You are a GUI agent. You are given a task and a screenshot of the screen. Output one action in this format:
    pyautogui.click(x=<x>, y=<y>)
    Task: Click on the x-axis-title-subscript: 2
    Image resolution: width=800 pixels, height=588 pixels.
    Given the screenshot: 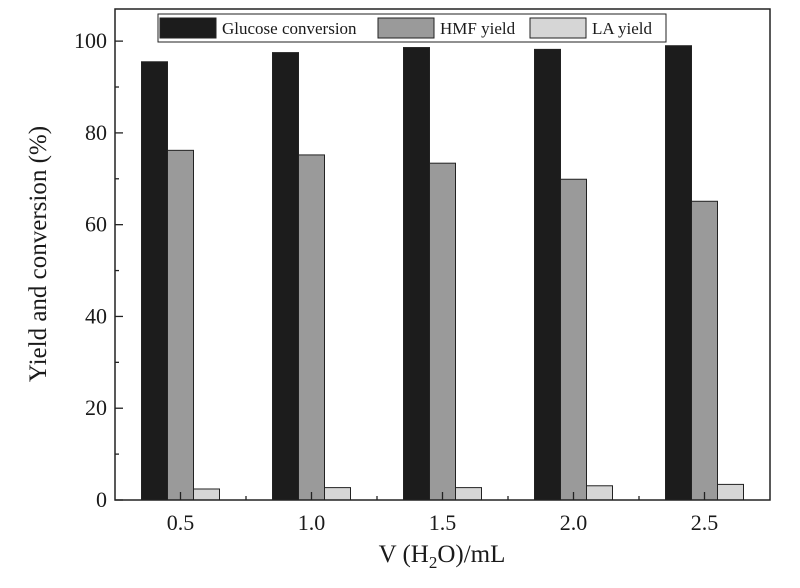 What is the action you would take?
    pyautogui.click(x=433, y=562)
    